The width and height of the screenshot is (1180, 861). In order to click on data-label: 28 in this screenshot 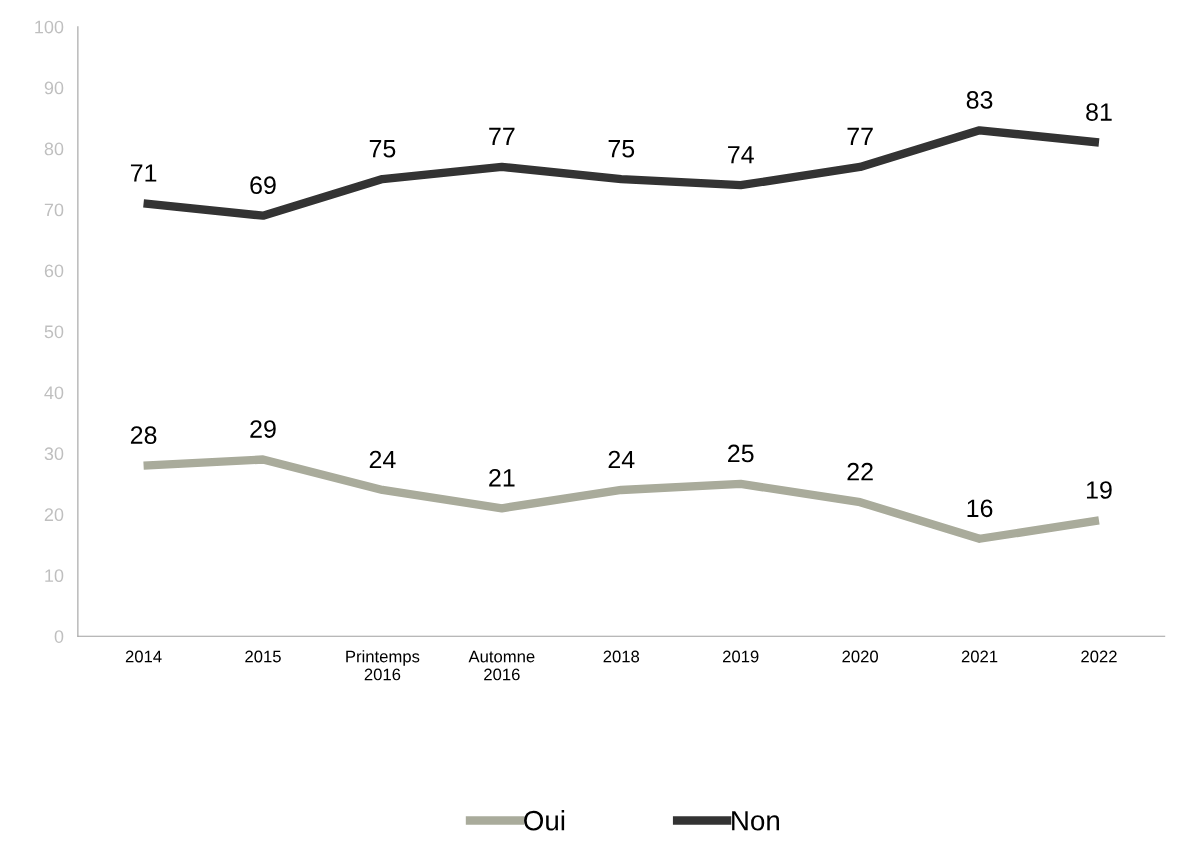, I will do `click(143, 435)`.